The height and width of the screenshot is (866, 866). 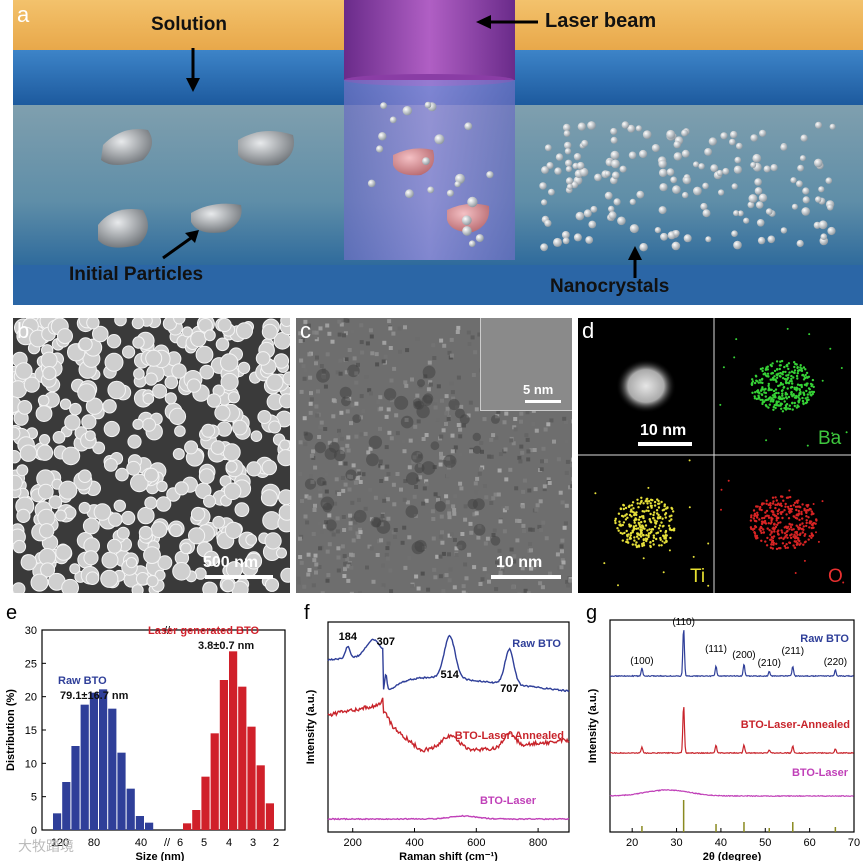 What do you see at coordinates (496, 541) in the screenshot?
I see `tem-nanocrystal` at bounding box center [496, 541].